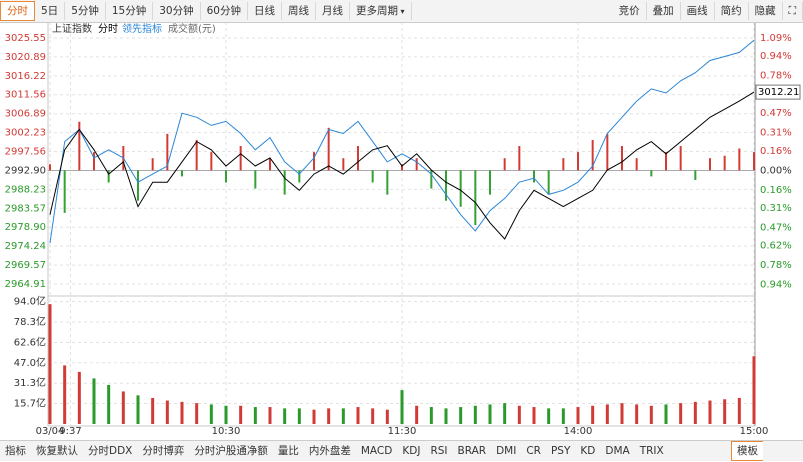  What do you see at coordinates (381, 11) in the screenshot?
I see `period-tab: 更多周期 ▾` at bounding box center [381, 11].